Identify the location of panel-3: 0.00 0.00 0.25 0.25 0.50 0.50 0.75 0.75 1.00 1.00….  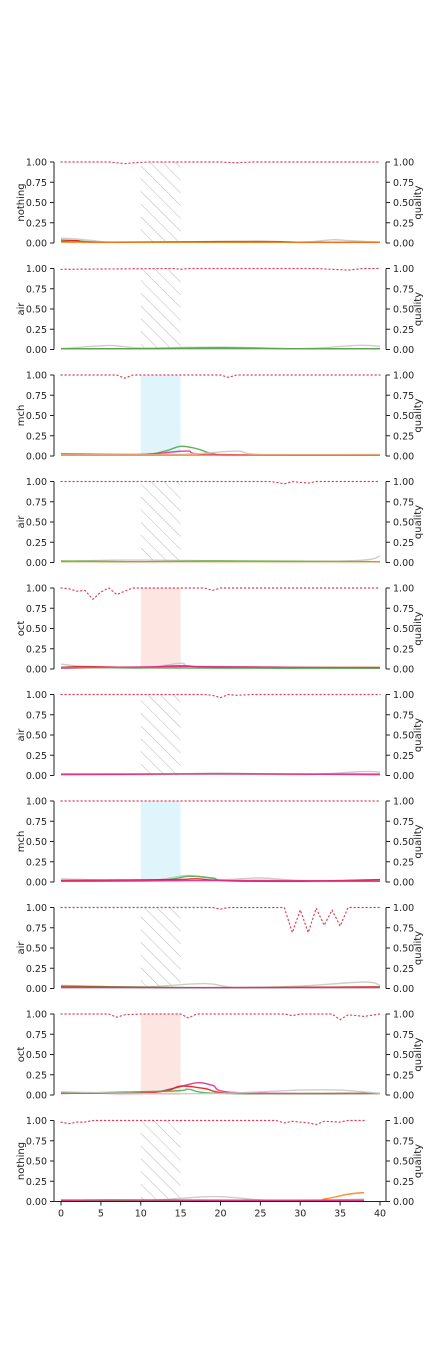
(220, 417).